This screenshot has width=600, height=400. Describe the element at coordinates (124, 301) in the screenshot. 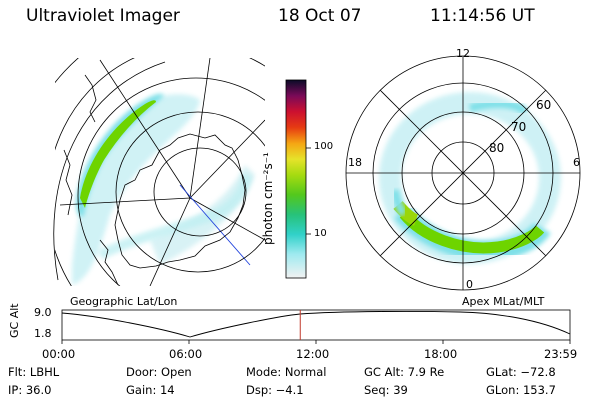

I see `geographic-caption: Geographic Lat/Lon` at that location.